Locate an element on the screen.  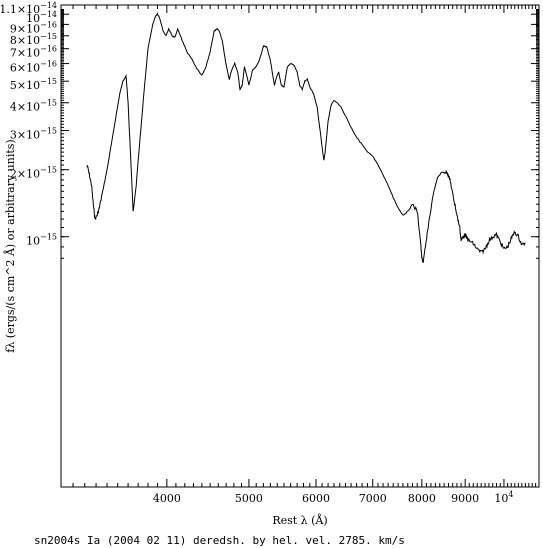
y-tick-label: 4×10⁻¹⁵ is located at coordinates (33, 106).